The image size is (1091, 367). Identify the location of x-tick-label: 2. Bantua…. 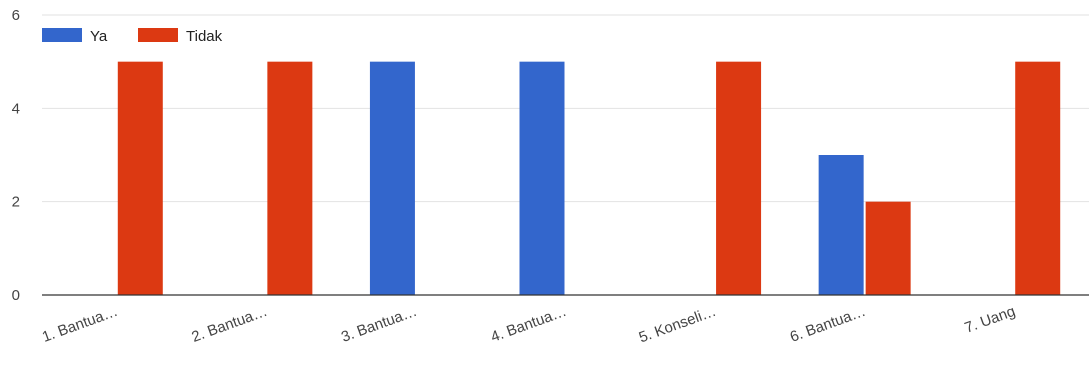
(229, 324).